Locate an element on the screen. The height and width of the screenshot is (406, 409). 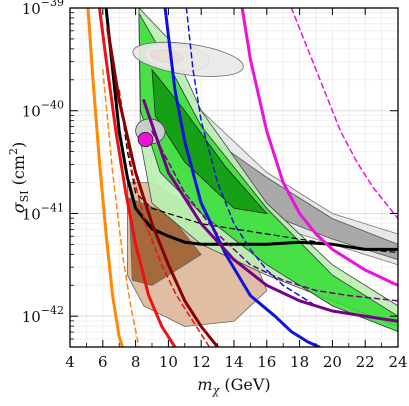
x-tick-label: 4 is located at coordinates (70, 362).